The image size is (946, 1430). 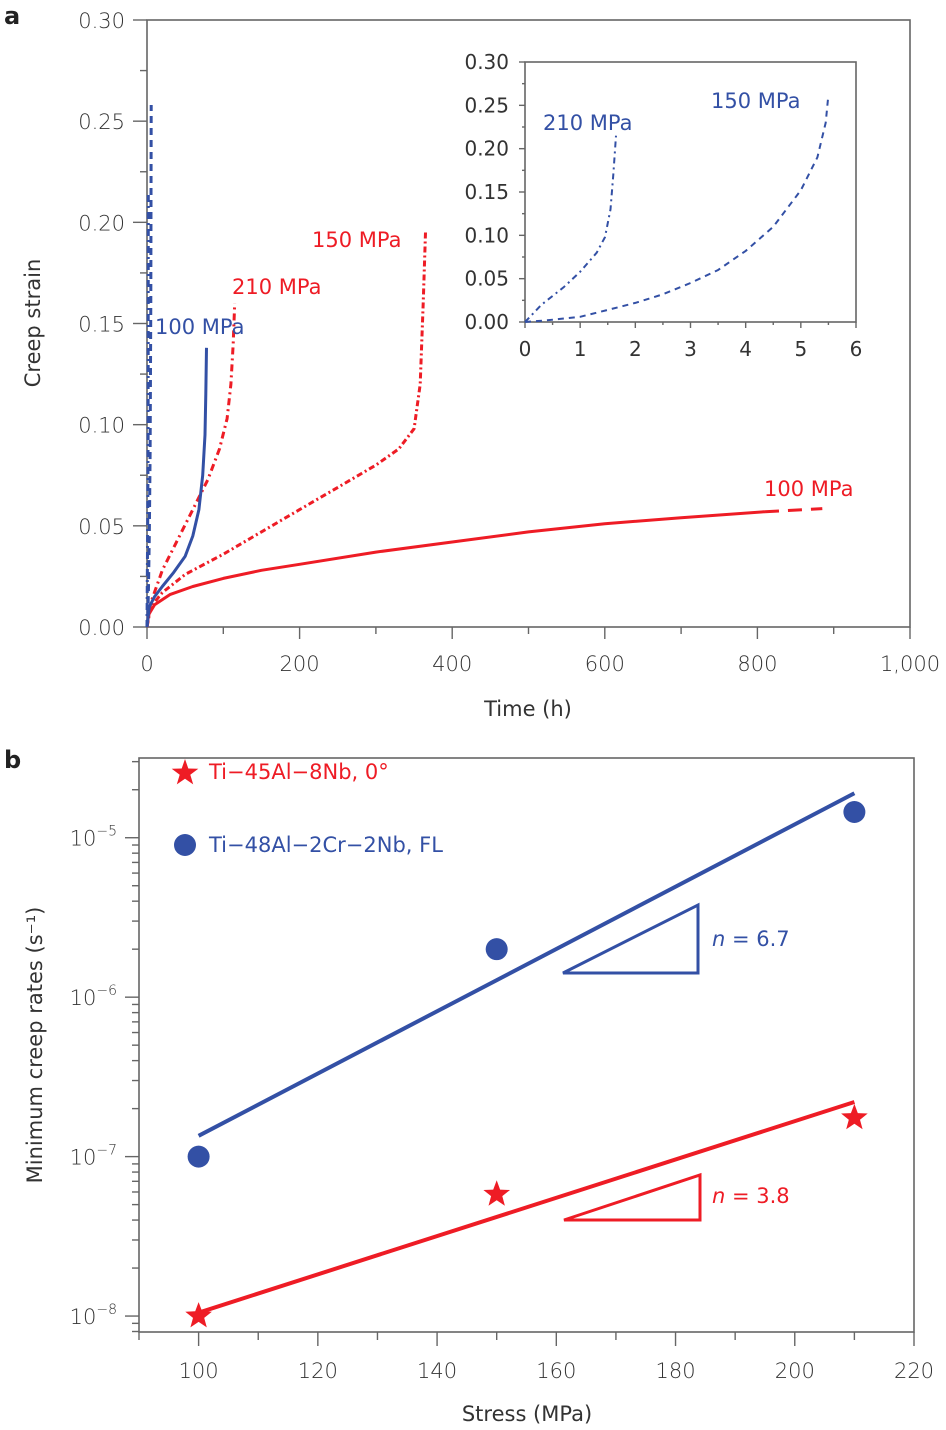 I want to click on x-tick-label: 800, so click(x=757, y=664).